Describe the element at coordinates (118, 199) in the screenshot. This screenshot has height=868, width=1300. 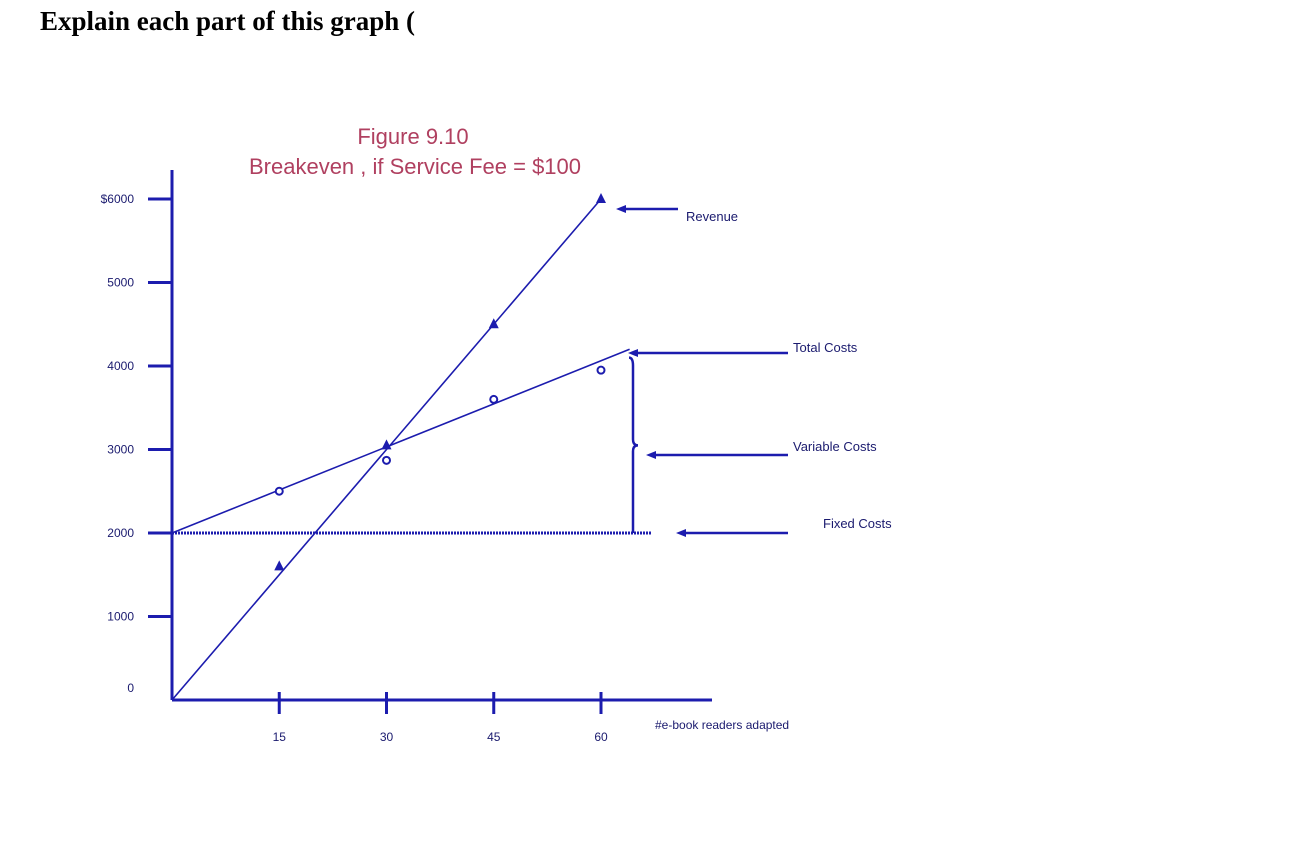
I see `y-tick-label: $6000` at that location.